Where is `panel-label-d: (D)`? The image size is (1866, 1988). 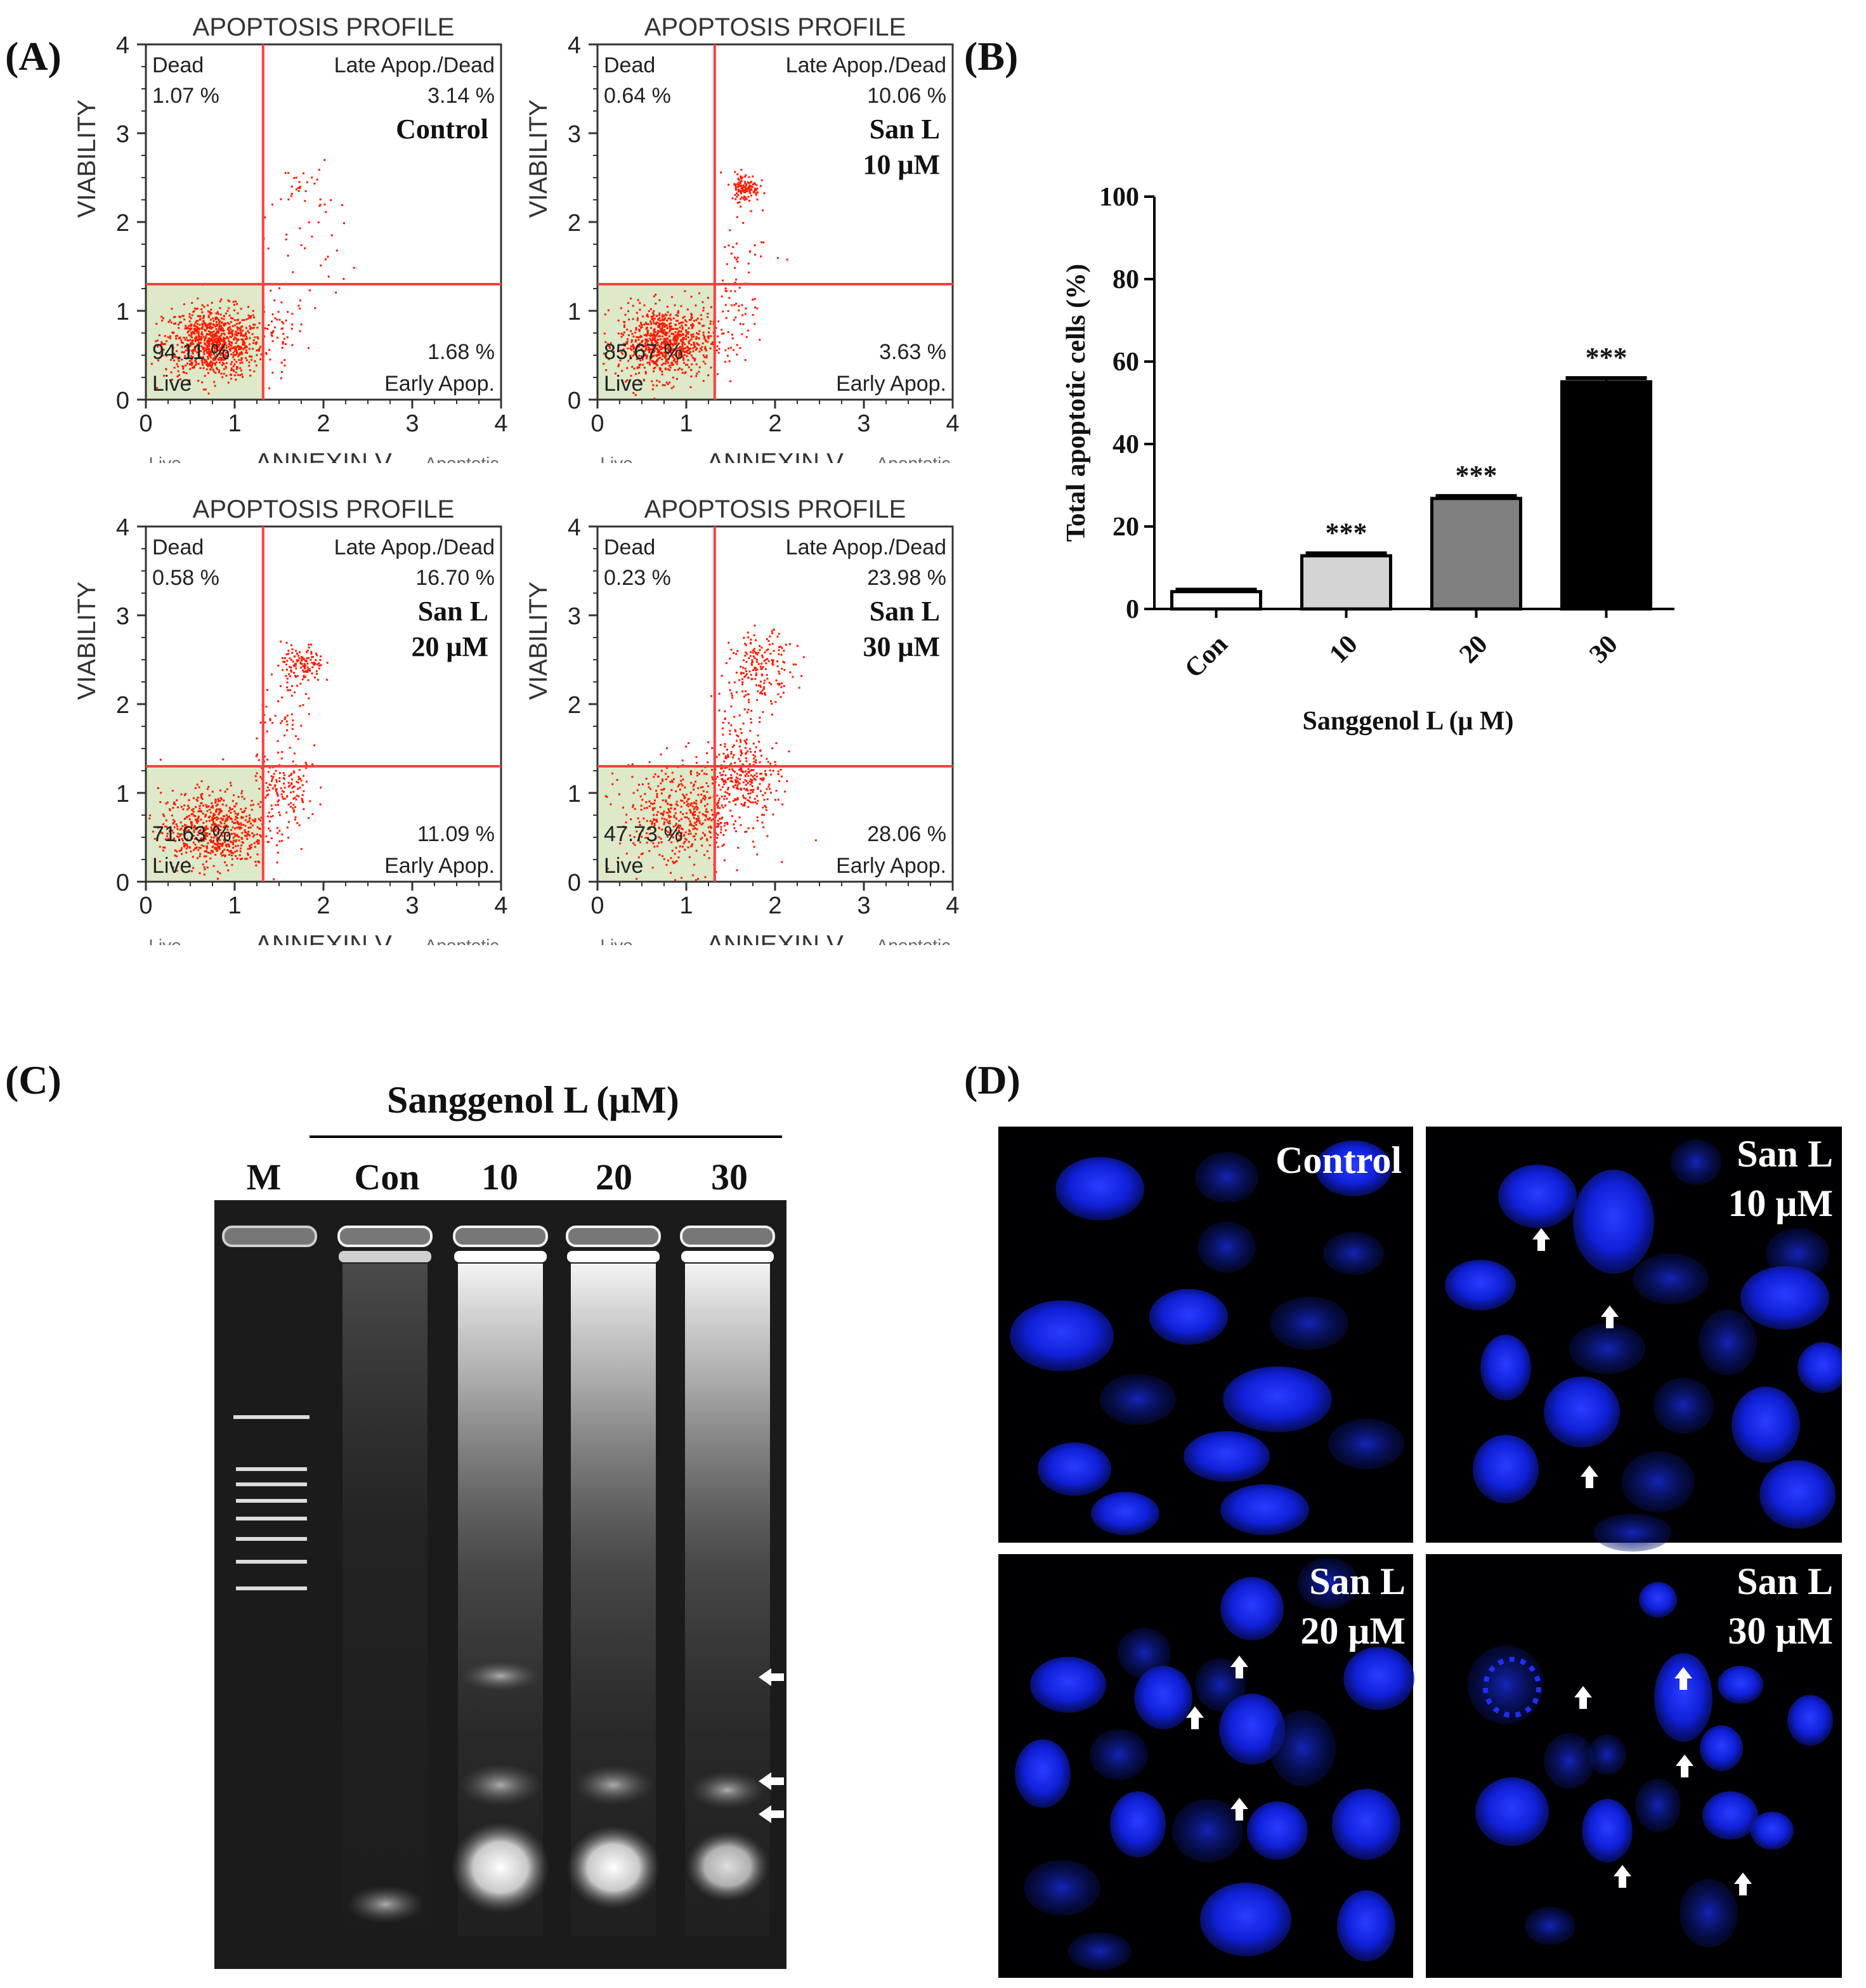
panel-label-d: (D) is located at coordinates (993, 1079).